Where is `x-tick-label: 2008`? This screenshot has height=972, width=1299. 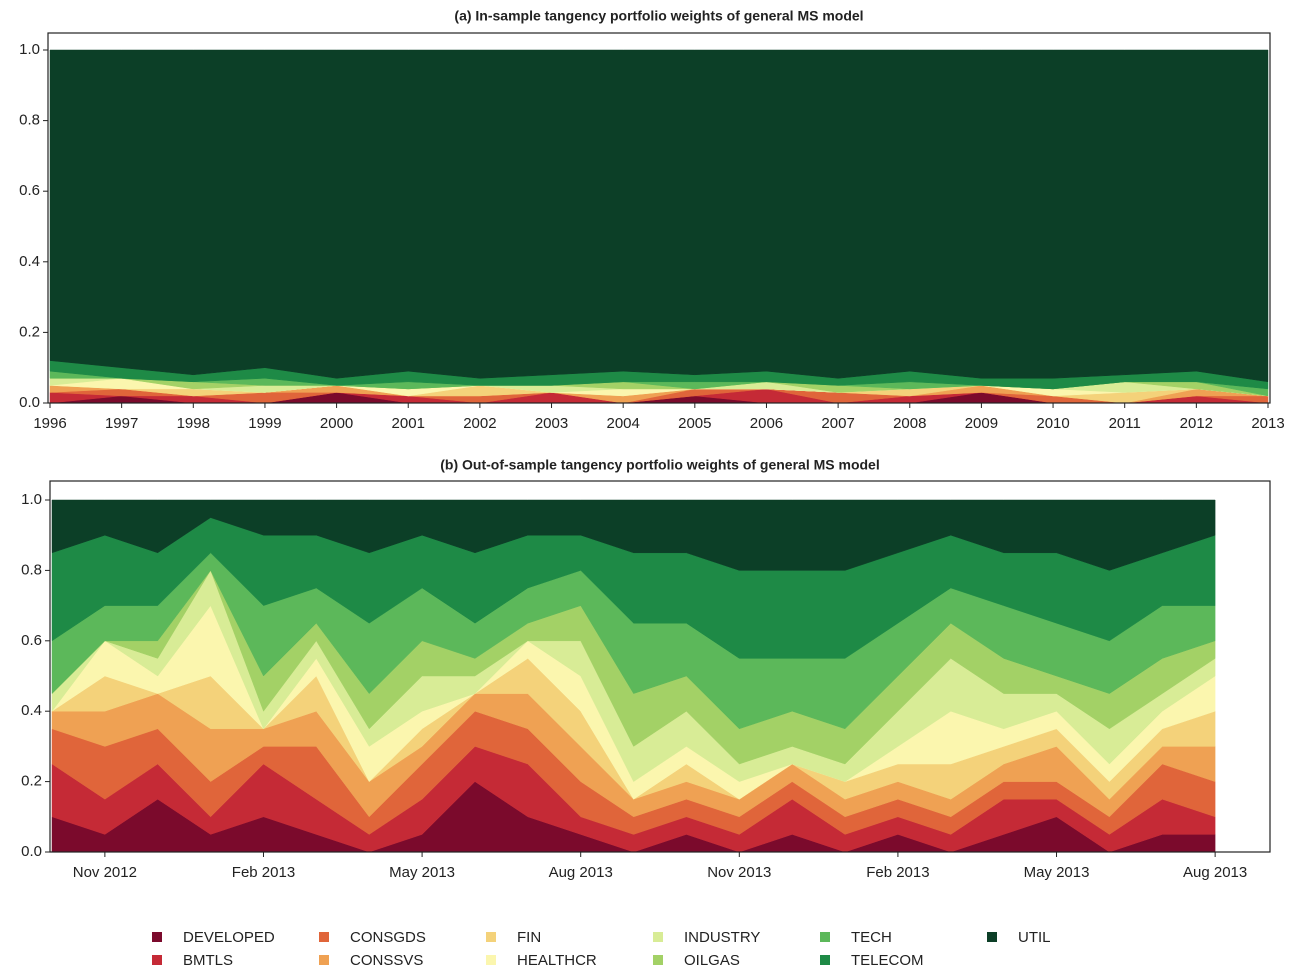 x-tick-label: 2008 is located at coordinates (909, 423).